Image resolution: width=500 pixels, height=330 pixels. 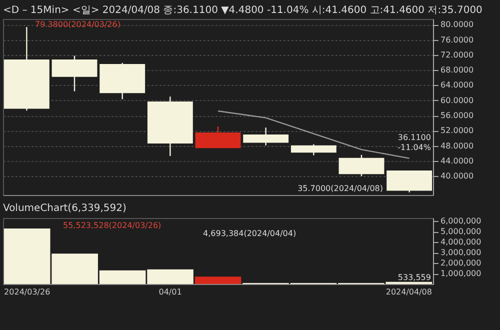 I want to click on y-tick-label: 56.0000, so click(x=457, y=115).